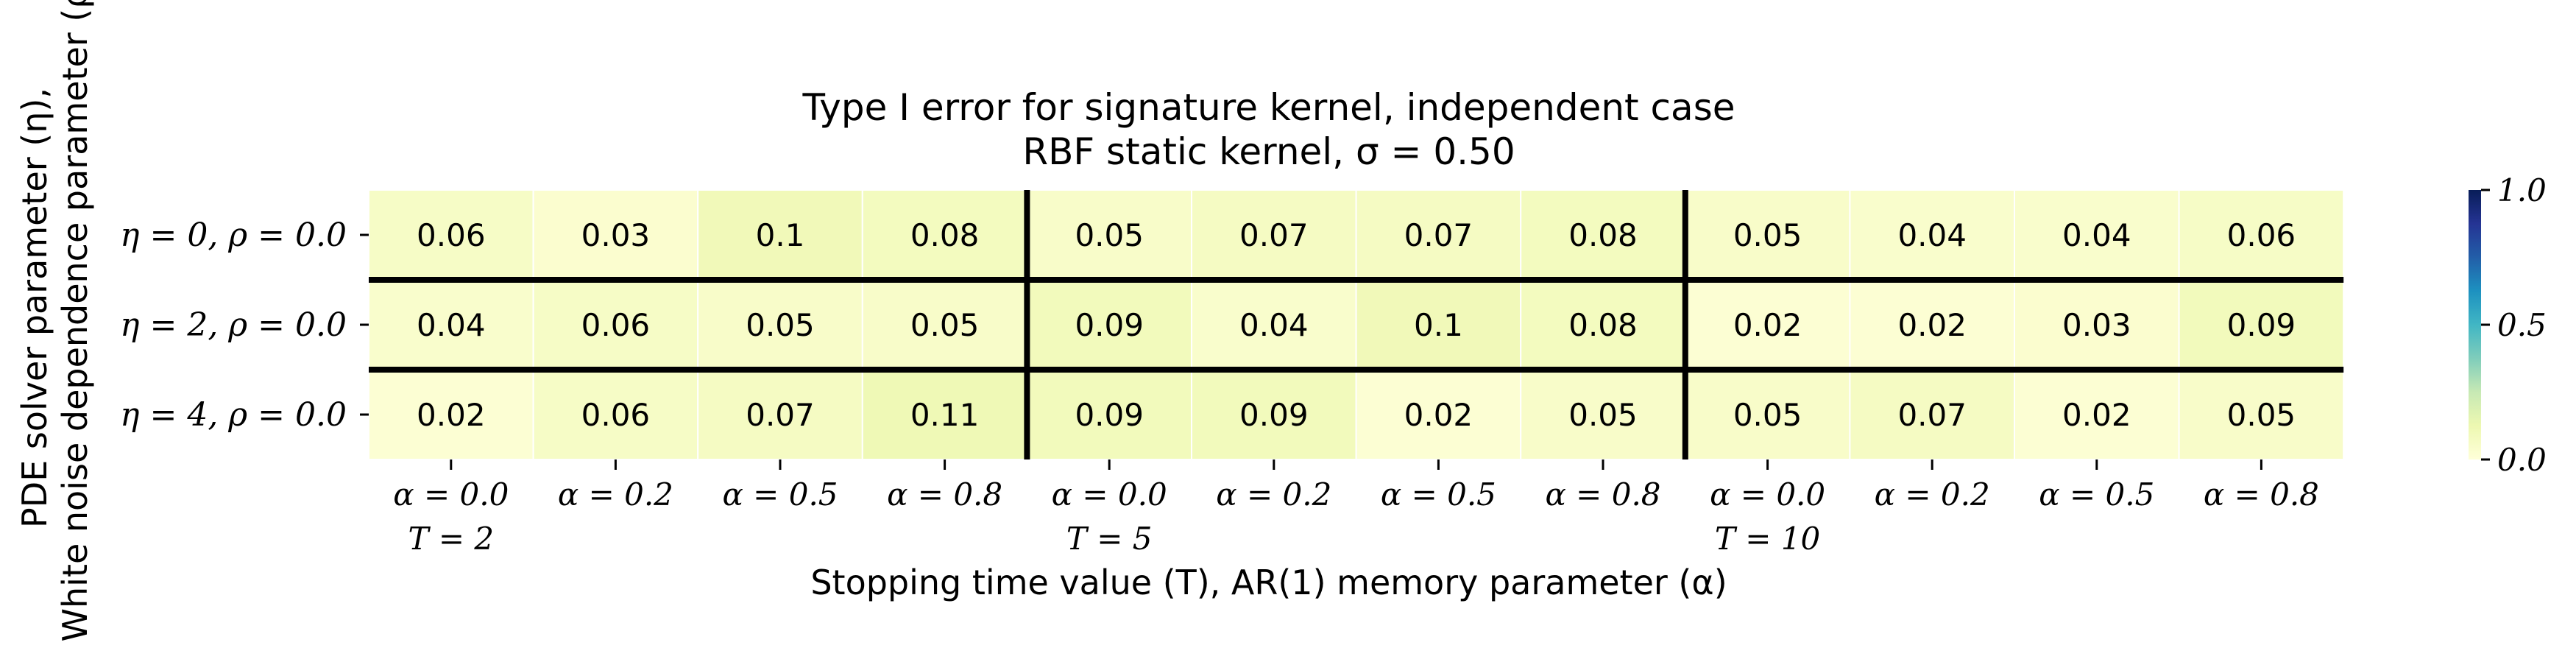 The width and height of the screenshot is (2576, 648). Describe the element at coordinates (233, 415) in the screenshot. I see `row-label: η = 4, ρ = 0.0` at that location.